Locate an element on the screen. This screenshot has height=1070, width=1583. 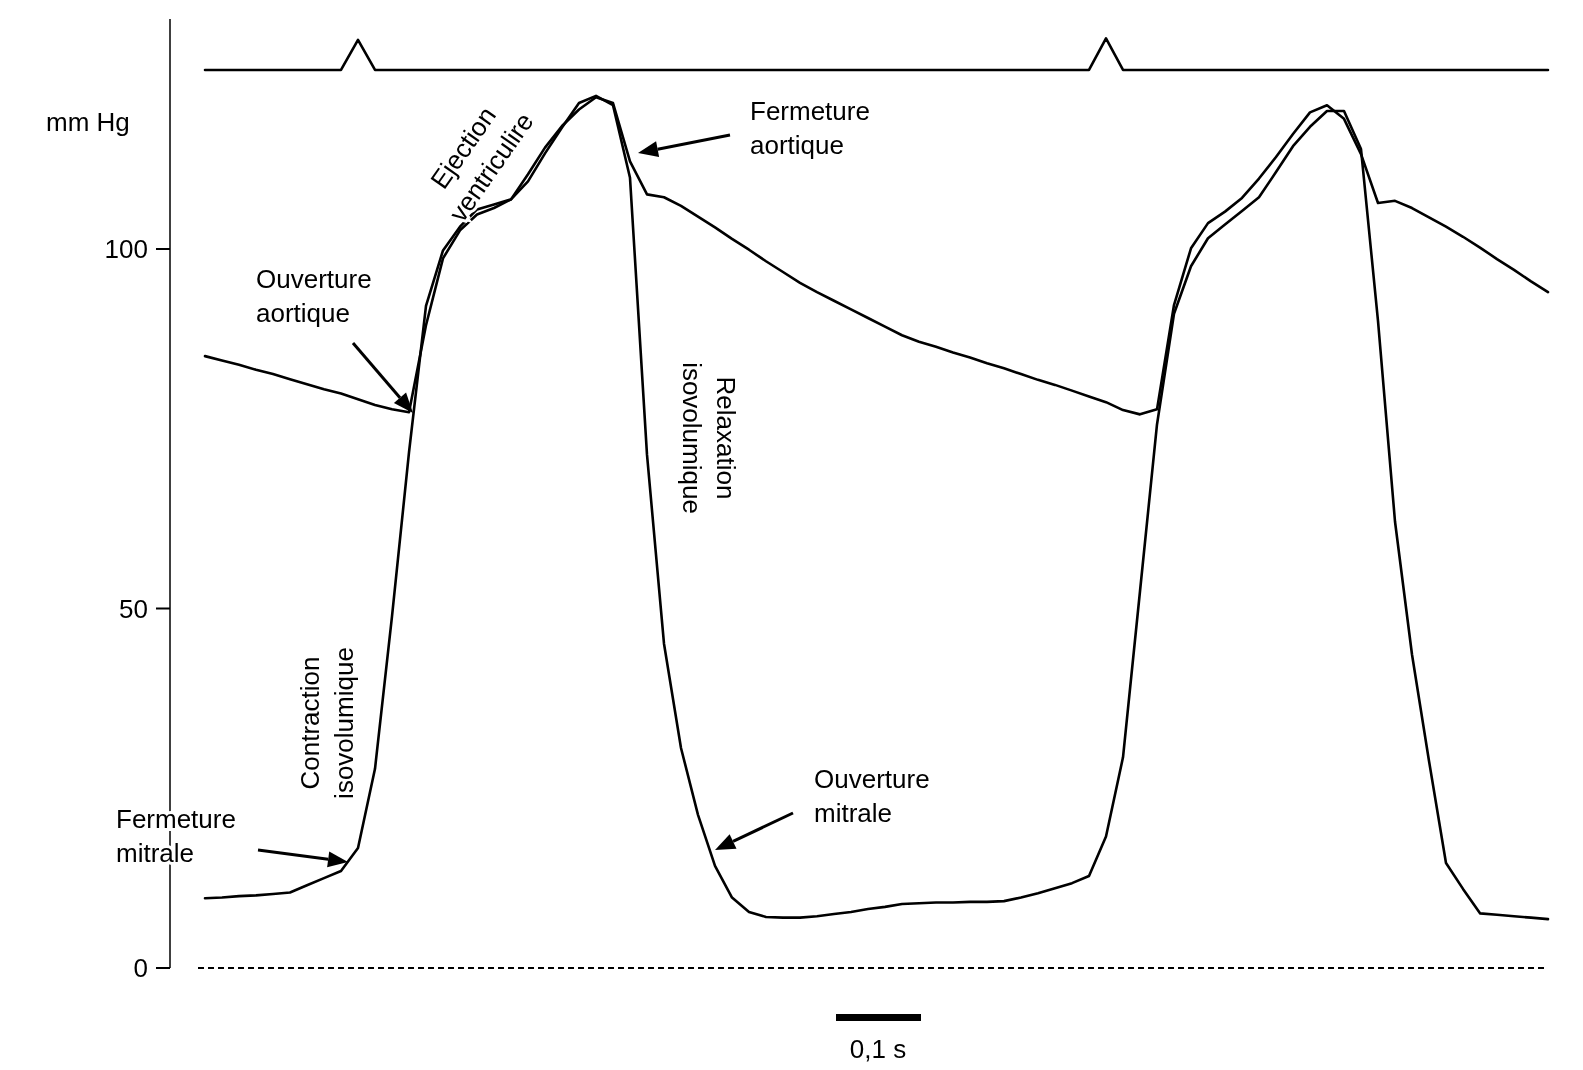
y-tick-label: 50 is located at coordinates (133, 608).